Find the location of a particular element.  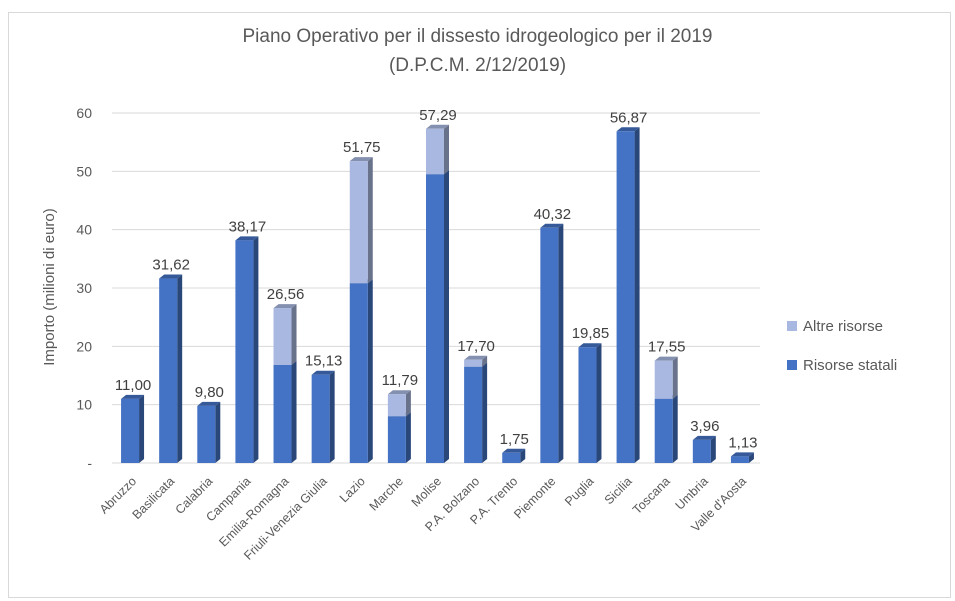

data-label: 11,00 is located at coordinates (133, 385).